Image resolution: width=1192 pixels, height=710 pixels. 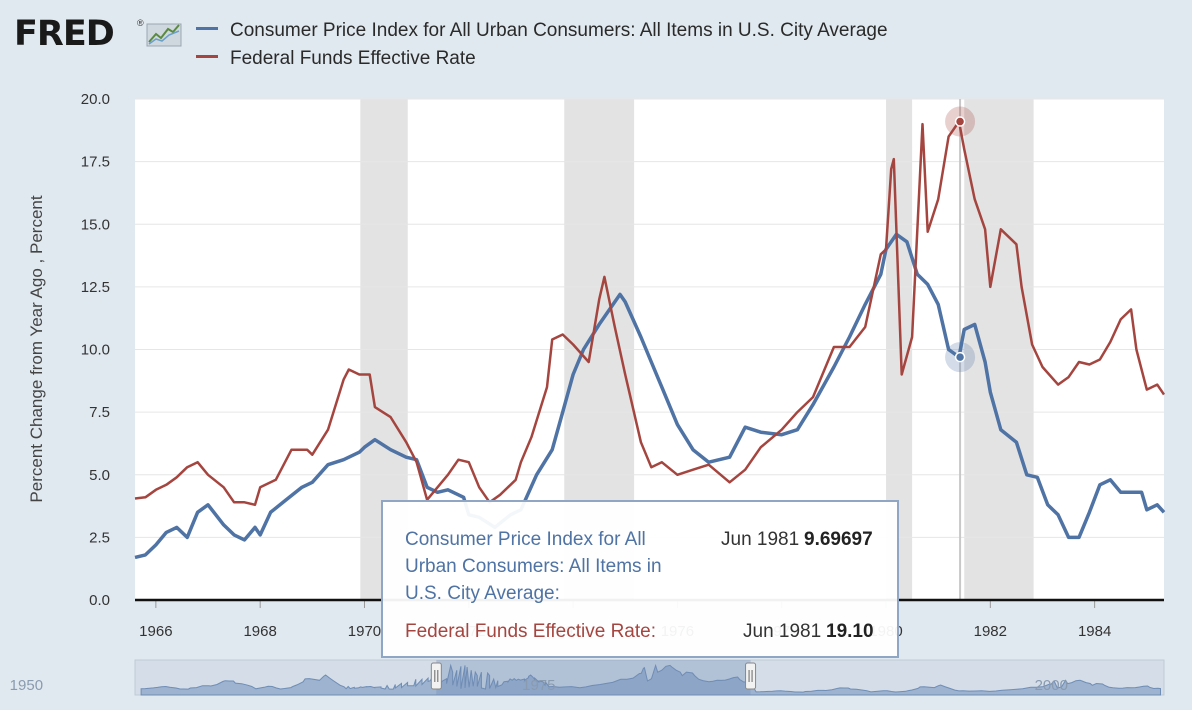 I want to click on legend-swatch-cpi, so click(x=207, y=29).